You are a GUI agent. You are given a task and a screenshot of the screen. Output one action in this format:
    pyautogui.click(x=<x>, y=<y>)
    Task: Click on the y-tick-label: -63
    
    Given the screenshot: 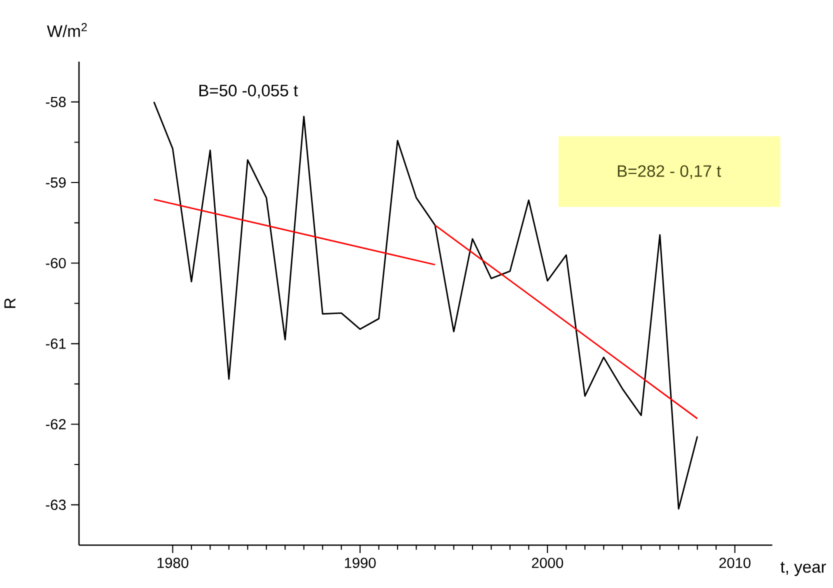 What is the action you would take?
    pyautogui.click(x=56, y=505)
    